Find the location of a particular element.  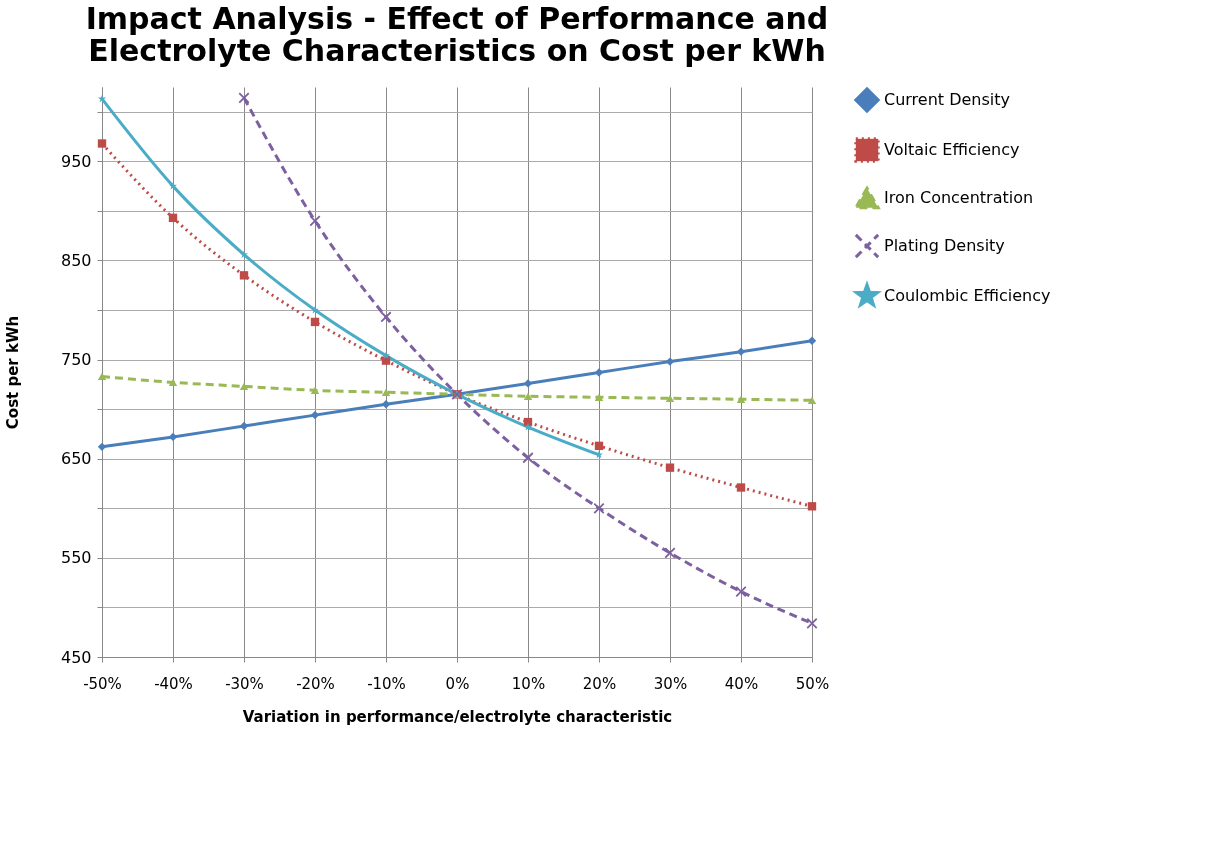

y-tick-label: 450 is located at coordinates (76, 657).